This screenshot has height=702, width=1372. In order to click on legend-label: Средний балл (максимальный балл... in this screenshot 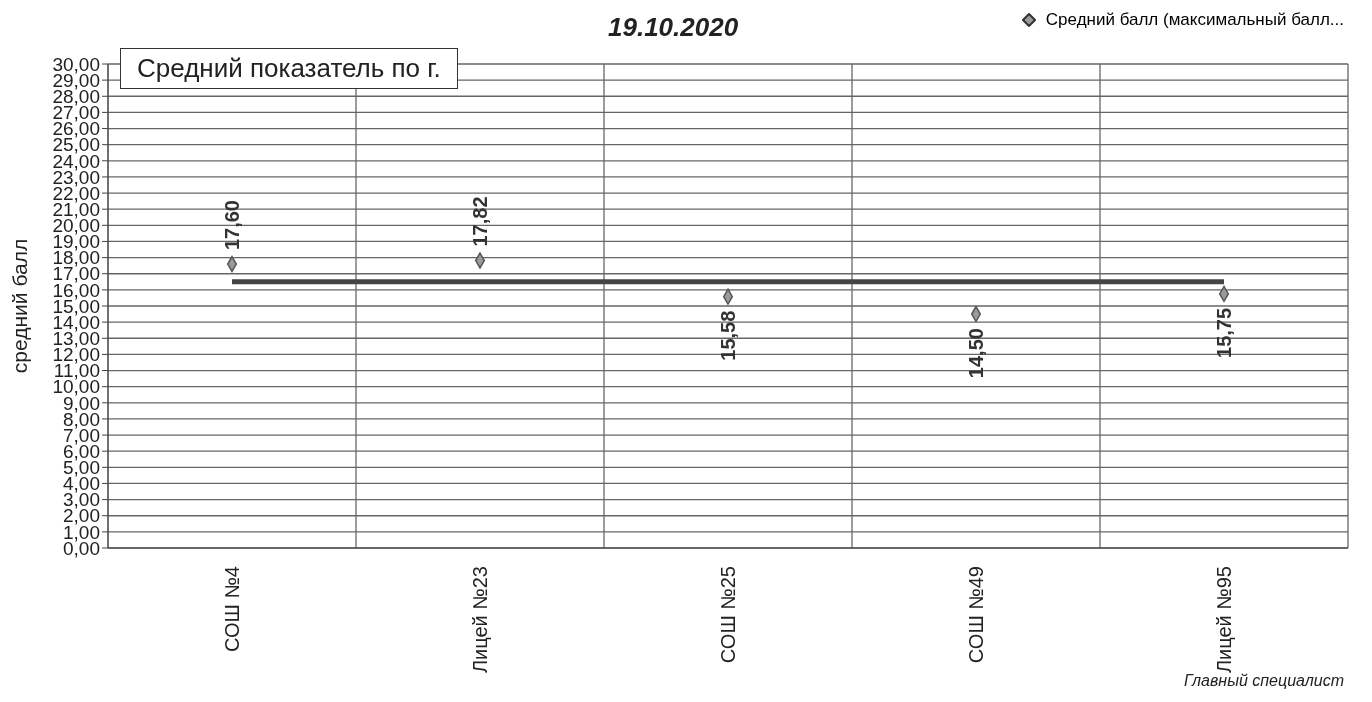, I will do `click(1194, 20)`.